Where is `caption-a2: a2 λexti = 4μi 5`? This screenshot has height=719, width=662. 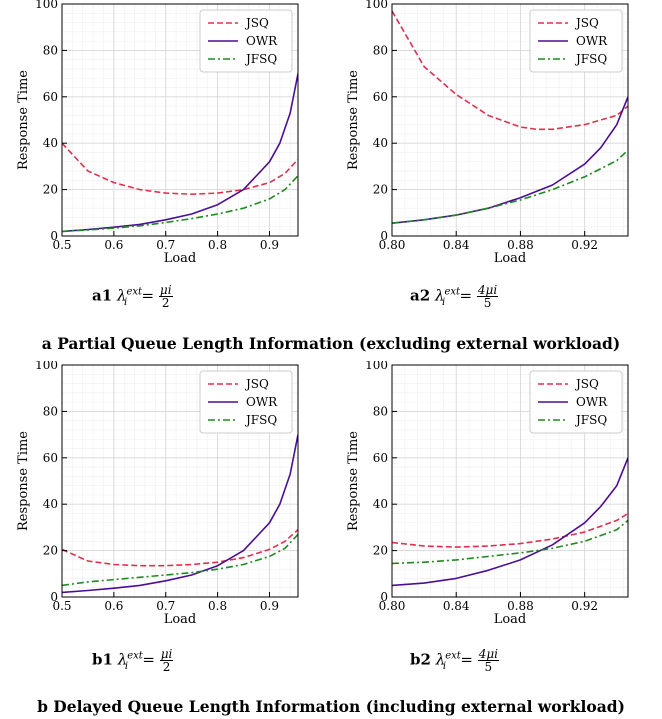
caption-a2: a2 λexti = 4μi 5 is located at coordinates (454, 296).